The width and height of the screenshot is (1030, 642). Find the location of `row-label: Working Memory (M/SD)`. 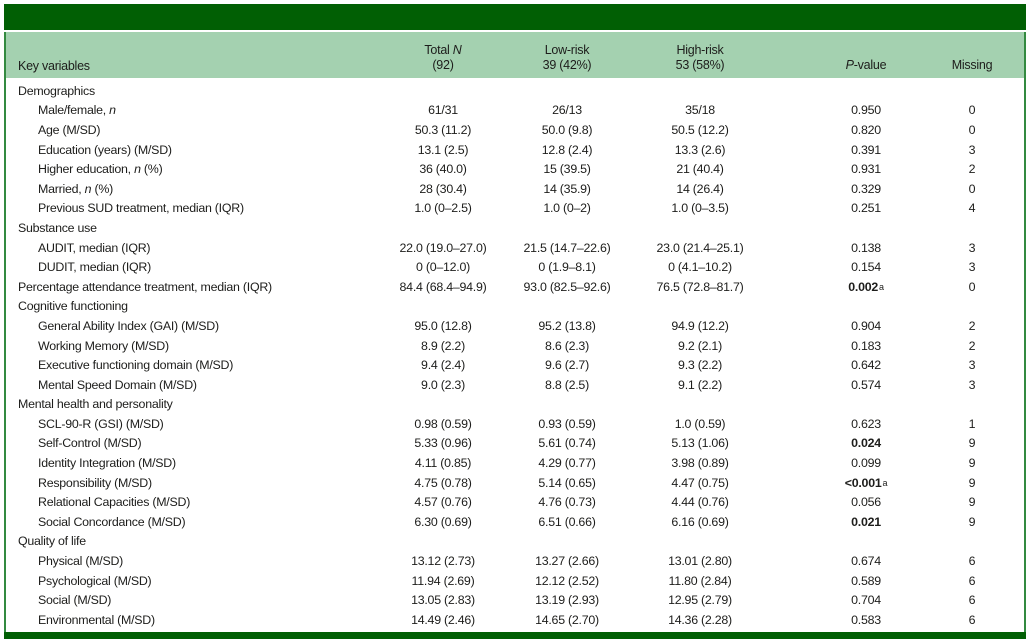

row-label: Working Memory (M/SD) is located at coordinates (191, 346).